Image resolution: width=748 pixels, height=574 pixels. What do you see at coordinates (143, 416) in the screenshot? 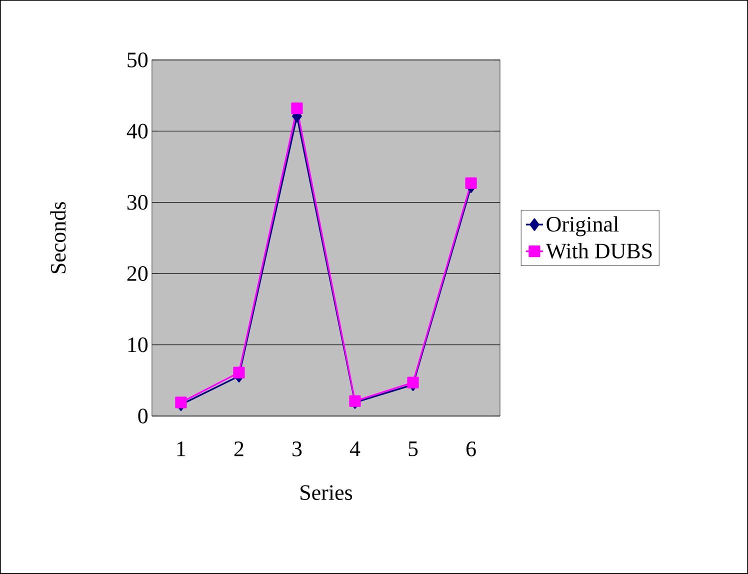
I see `y-tick-label: 0` at bounding box center [143, 416].